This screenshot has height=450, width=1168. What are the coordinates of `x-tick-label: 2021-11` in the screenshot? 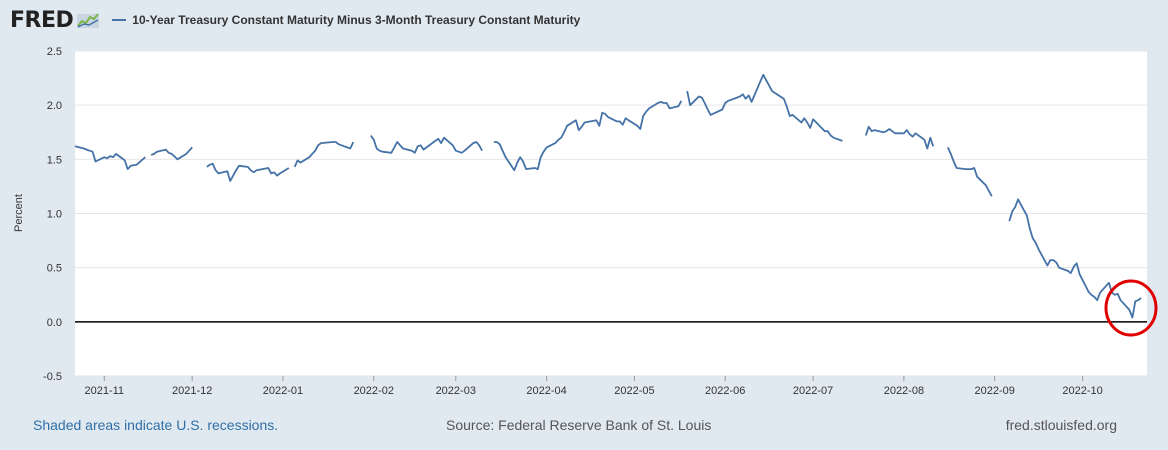 It's located at (105, 391).